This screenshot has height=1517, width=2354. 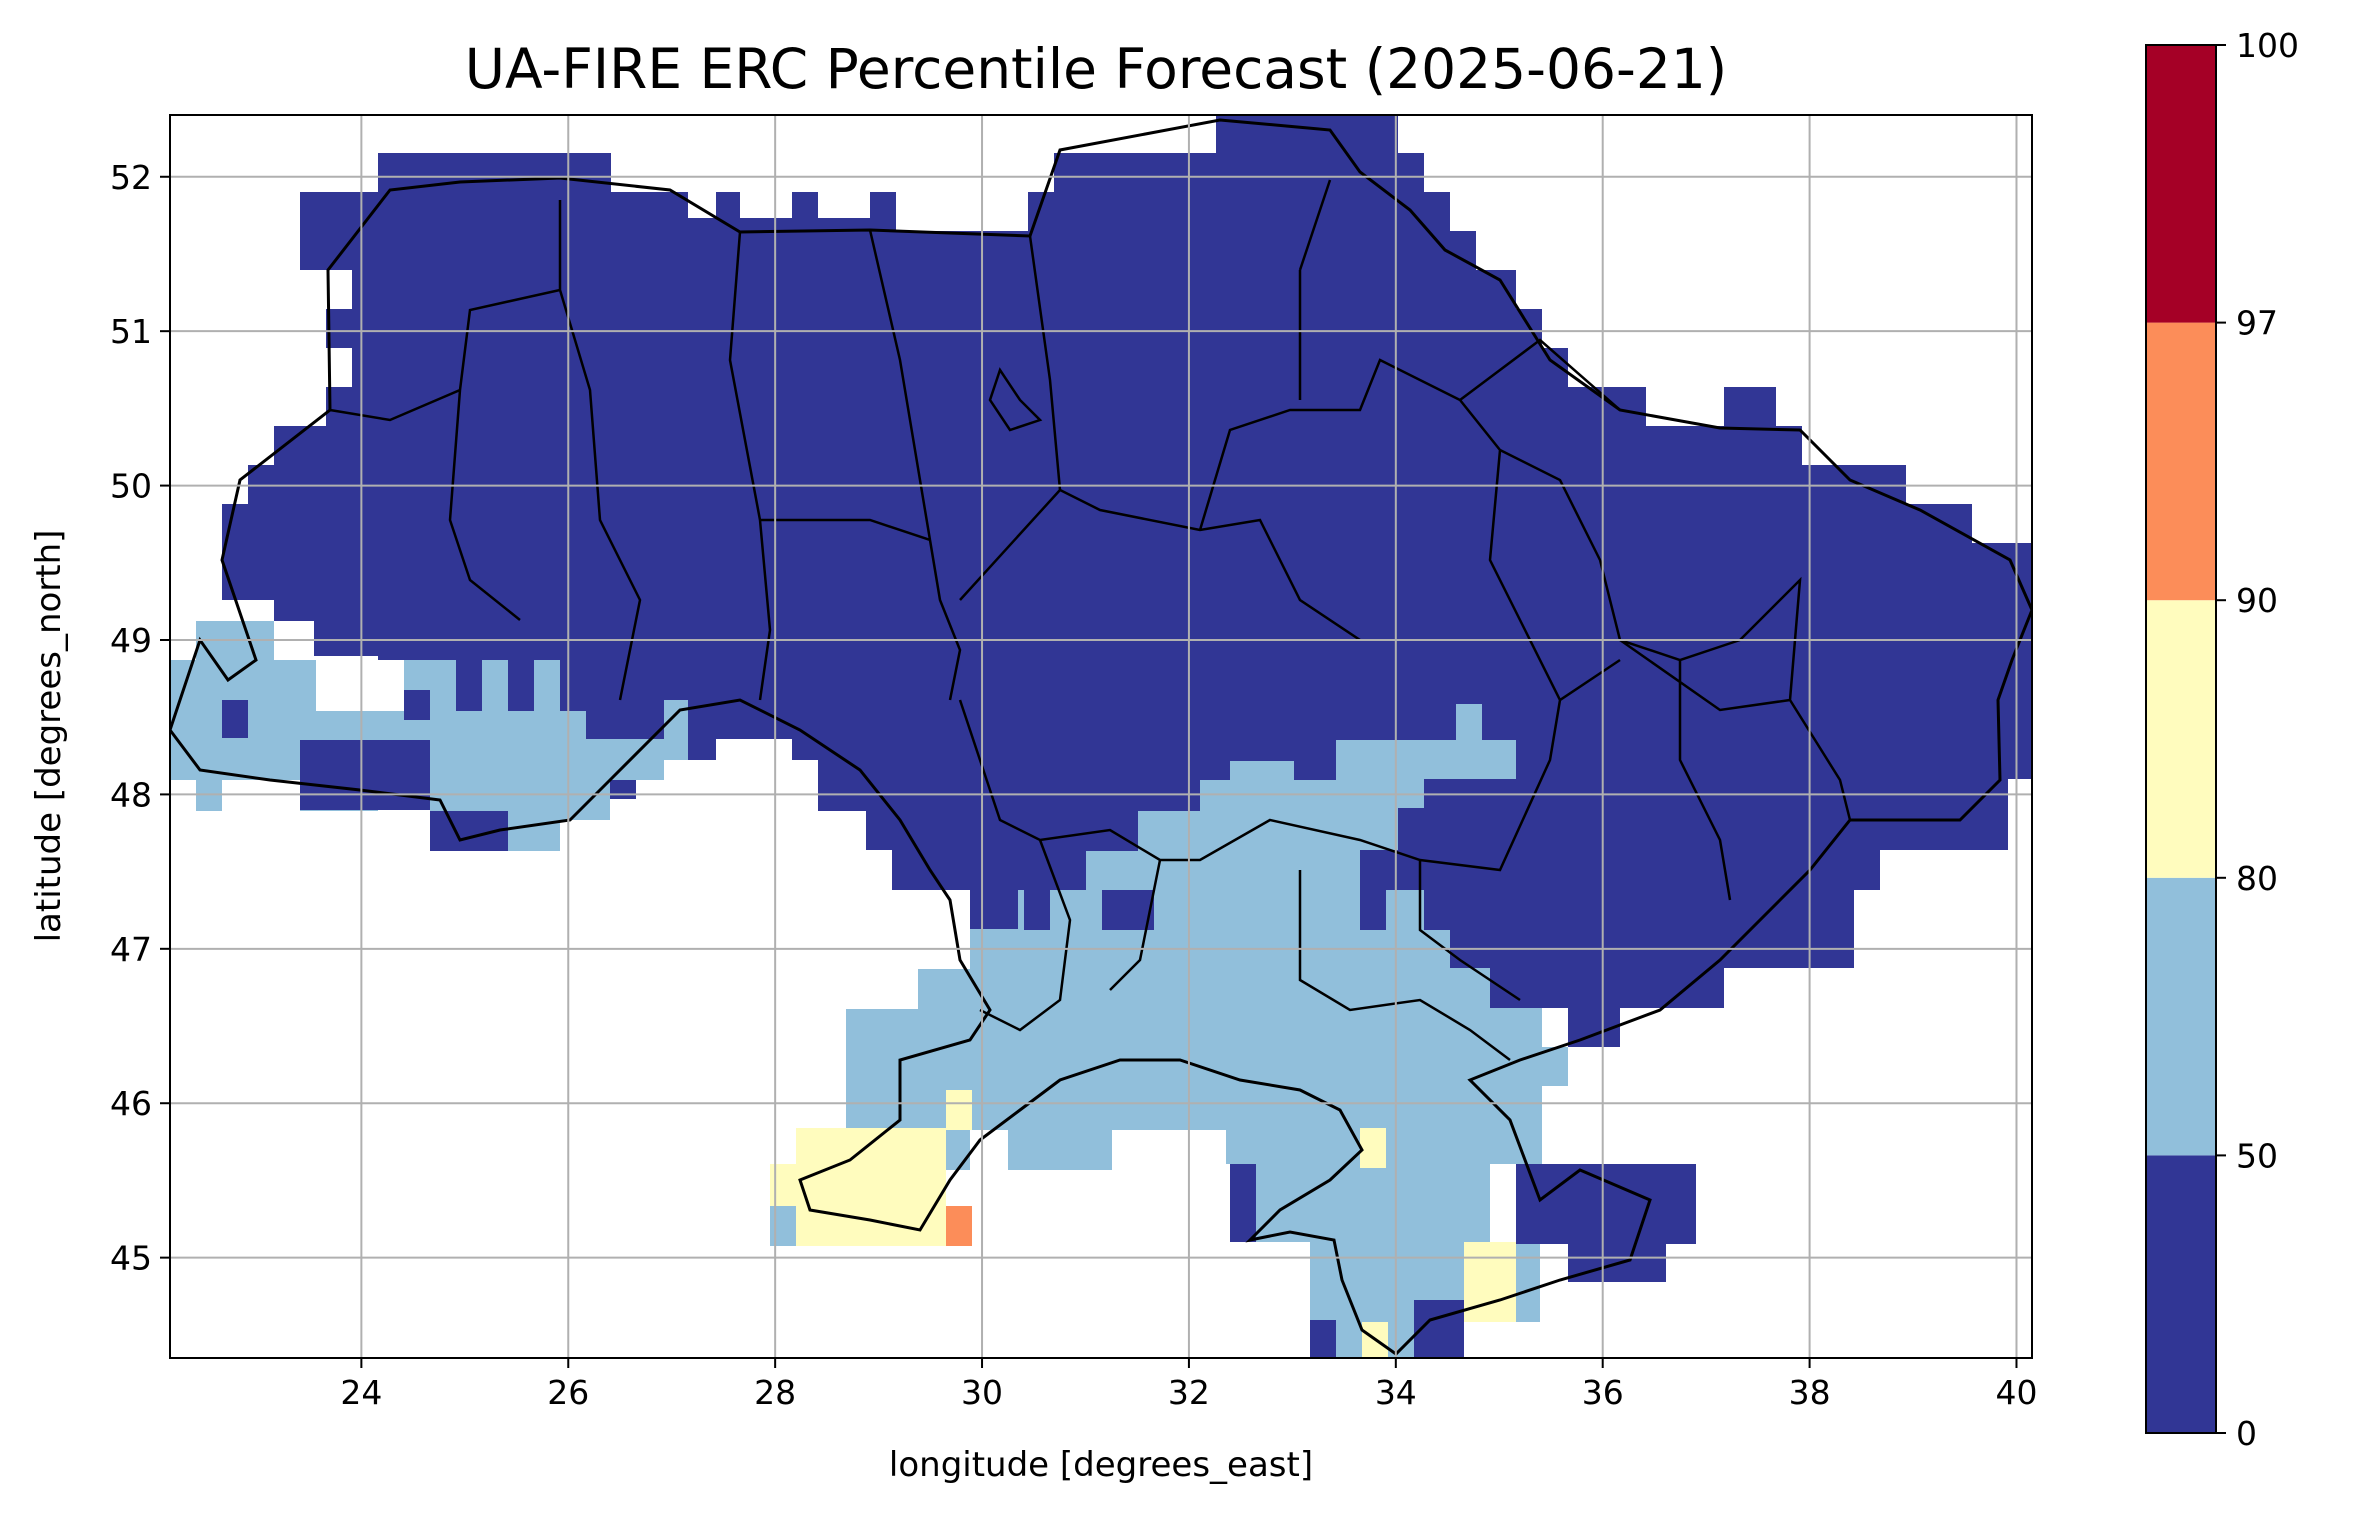 What do you see at coordinates (49, 736) in the screenshot?
I see `y-axis-label: latitude [degrees_north]` at bounding box center [49, 736].